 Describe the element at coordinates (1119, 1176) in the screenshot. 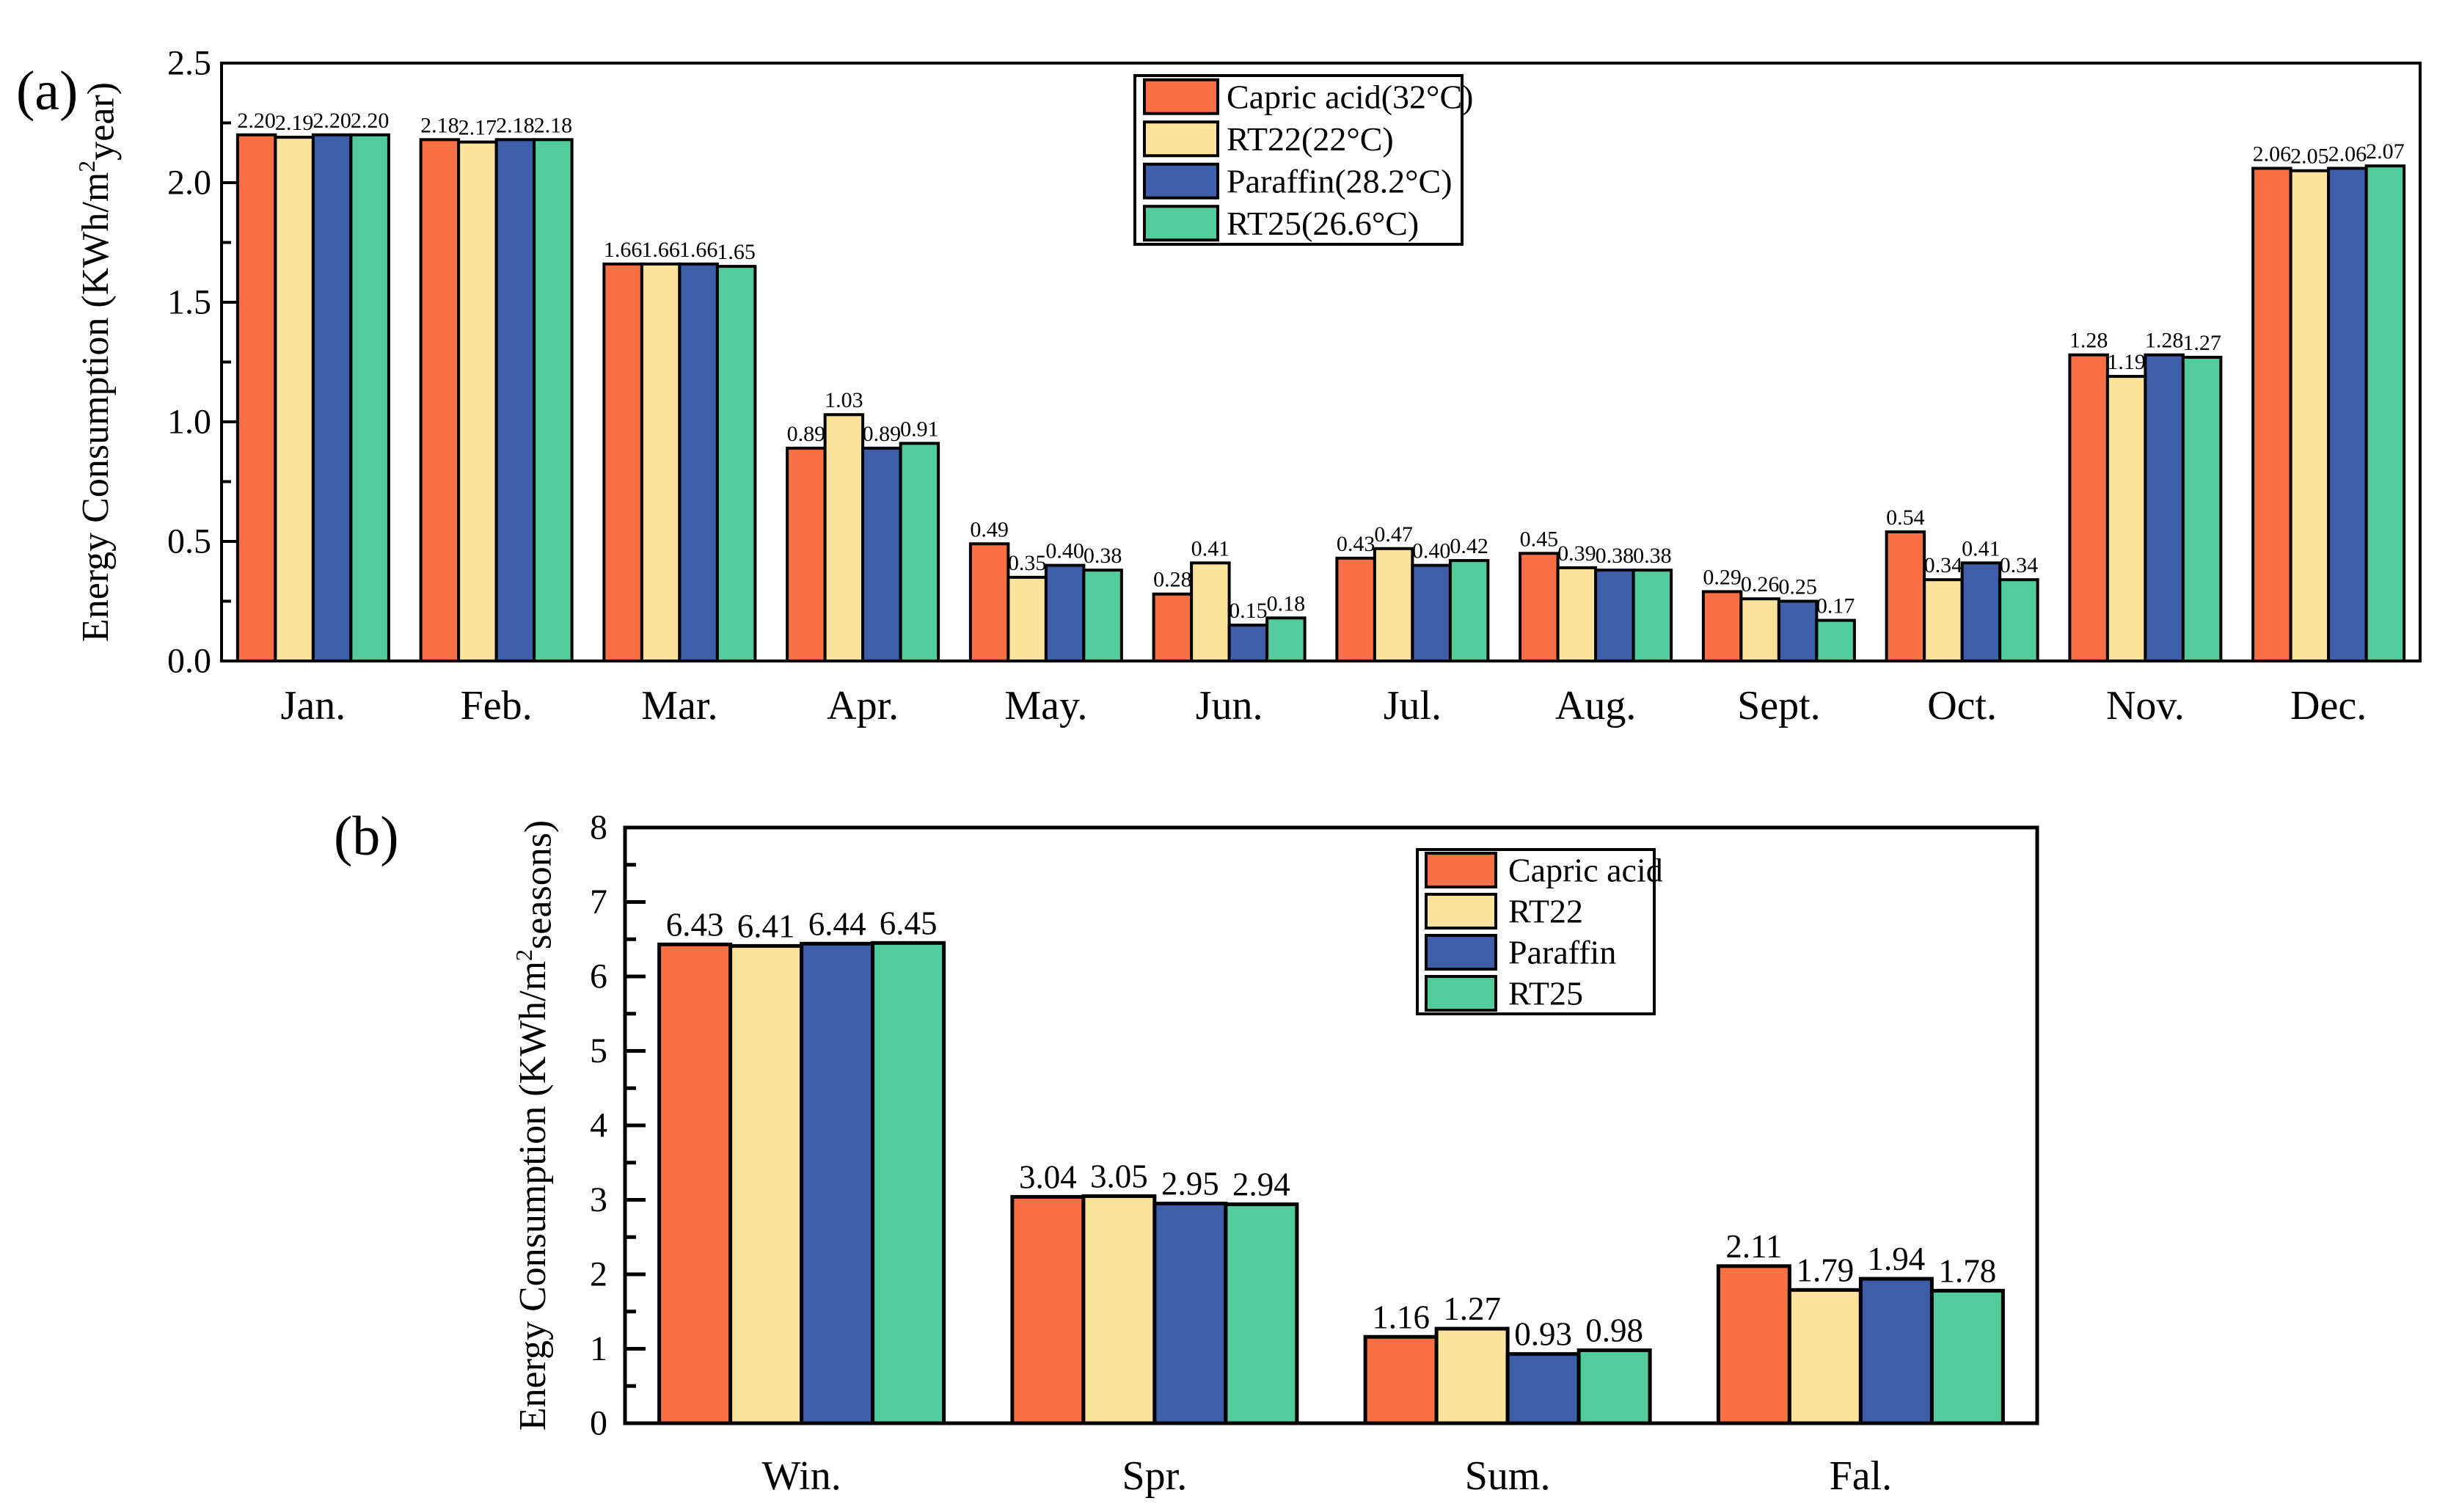

I see `bar-value-label: 3.05` at that location.